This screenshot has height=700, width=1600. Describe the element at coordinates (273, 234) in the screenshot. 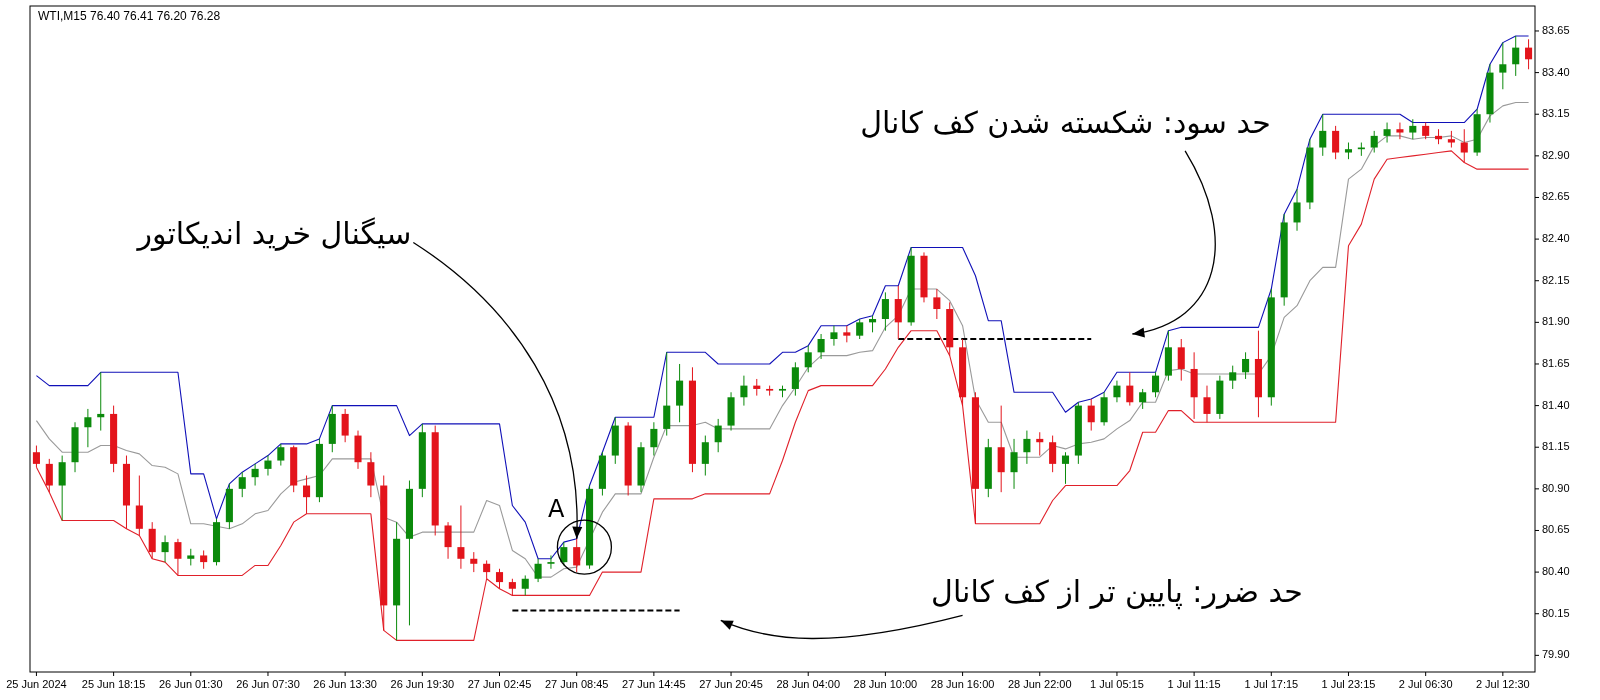

I see `annotation: سیگنال خرید اندیکاتور` at that location.